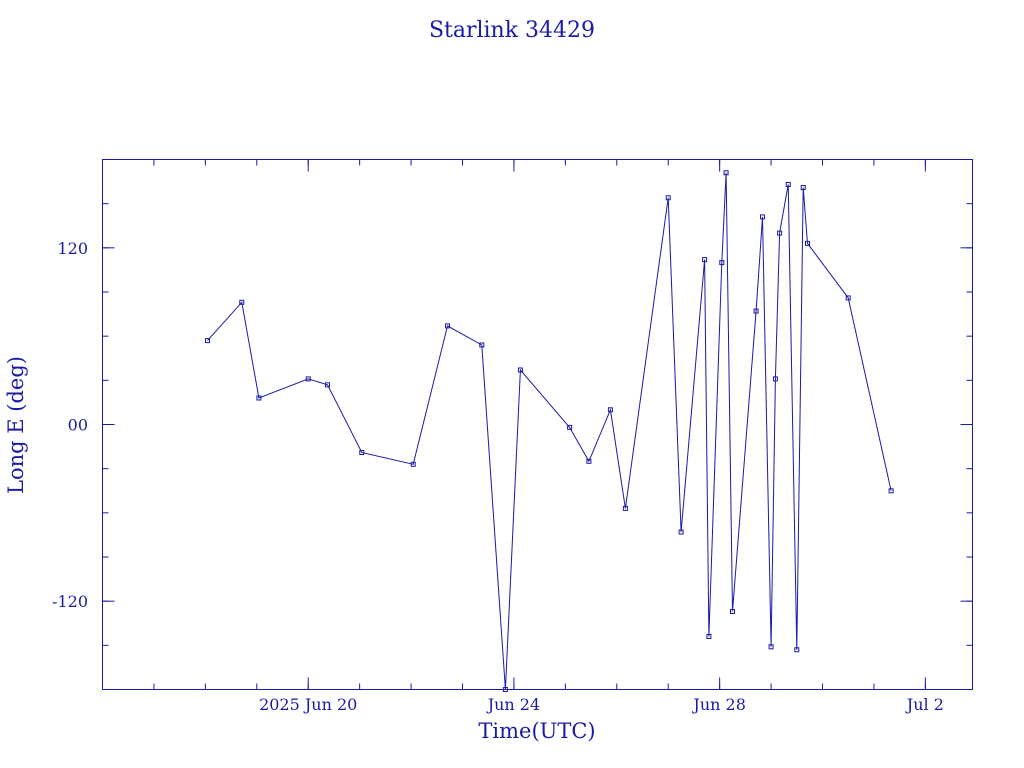 The width and height of the screenshot is (1024, 768). I want to click on y-tick-label: -120, so click(70, 601).